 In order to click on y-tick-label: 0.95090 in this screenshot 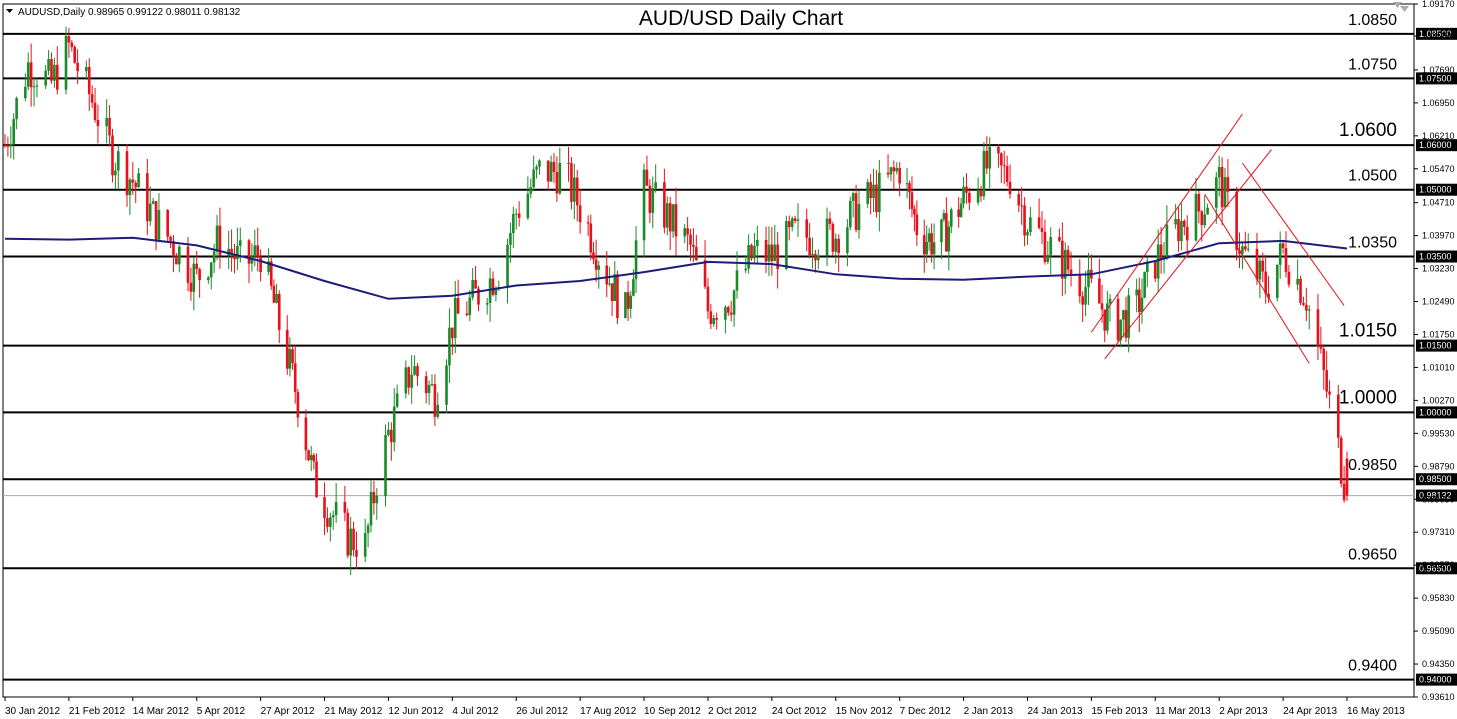, I will do `click(1438, 631)`.